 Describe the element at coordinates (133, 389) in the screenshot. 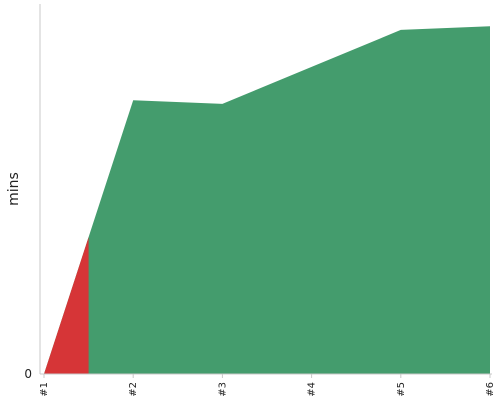

I see `x-tick-label: #2` at that location.